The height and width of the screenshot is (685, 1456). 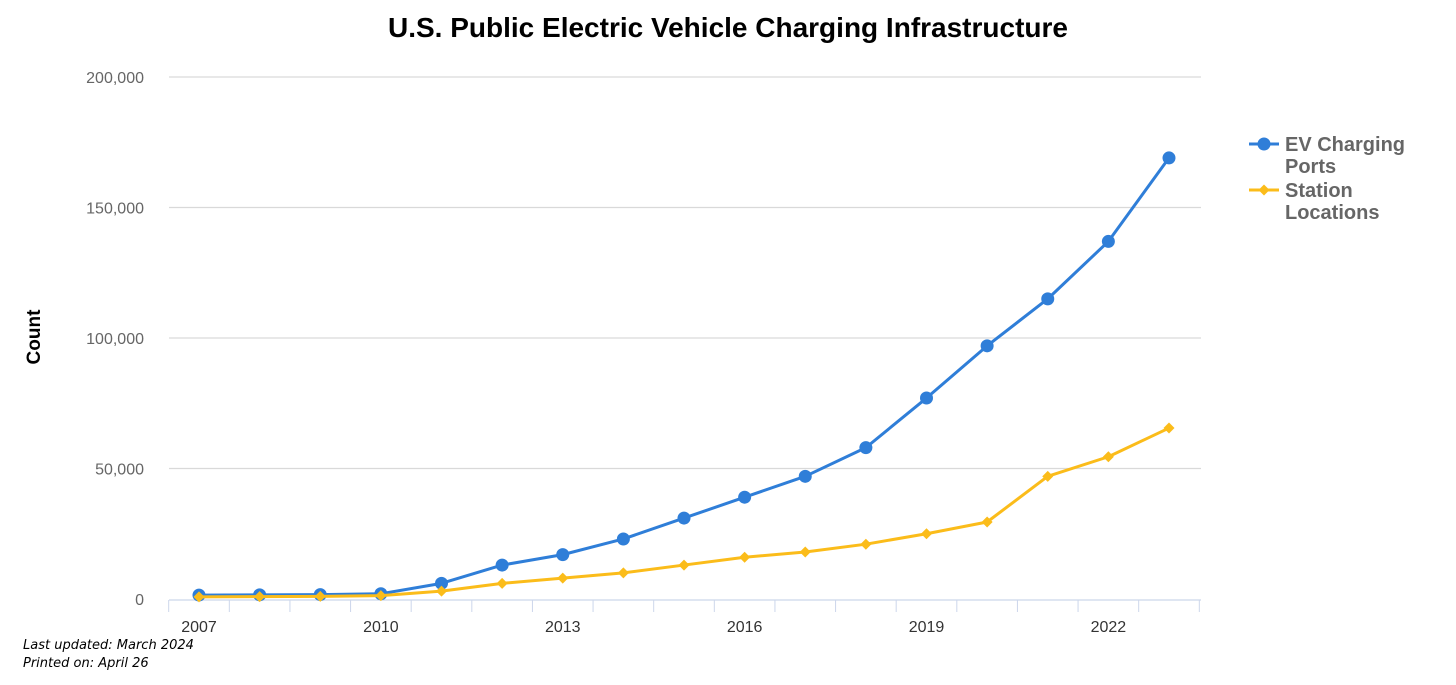 I want to click on legend-label: Locations, so click(x=1332, y=213).